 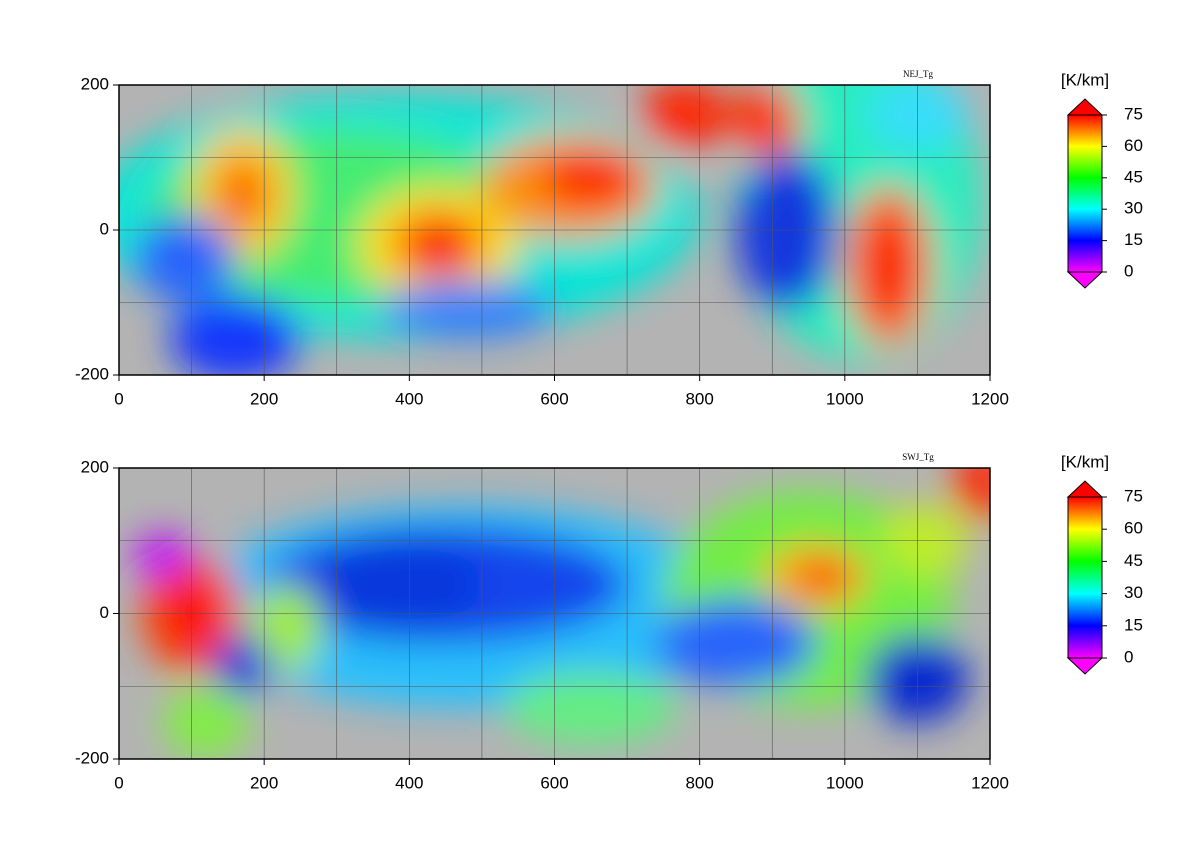 I want to click on panel-title: SWJ_Tg, so click(x=918, y=457).